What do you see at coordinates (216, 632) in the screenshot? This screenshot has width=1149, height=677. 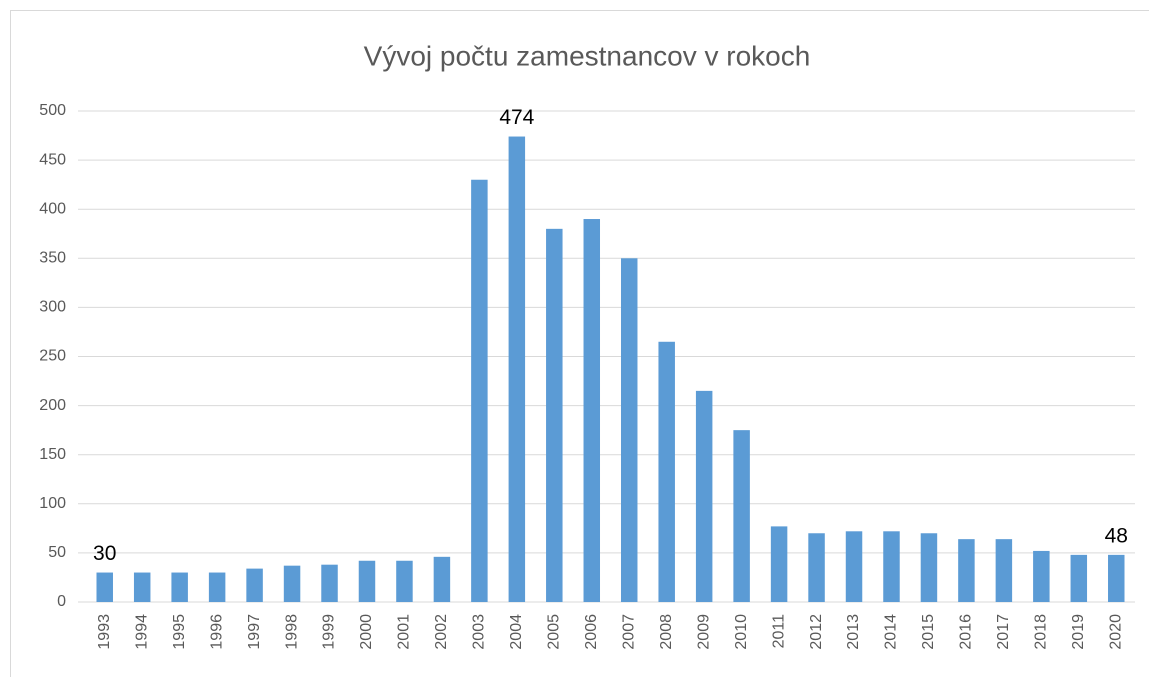 I see `x-tick-label: 1996` at bounding box center [216, 632].